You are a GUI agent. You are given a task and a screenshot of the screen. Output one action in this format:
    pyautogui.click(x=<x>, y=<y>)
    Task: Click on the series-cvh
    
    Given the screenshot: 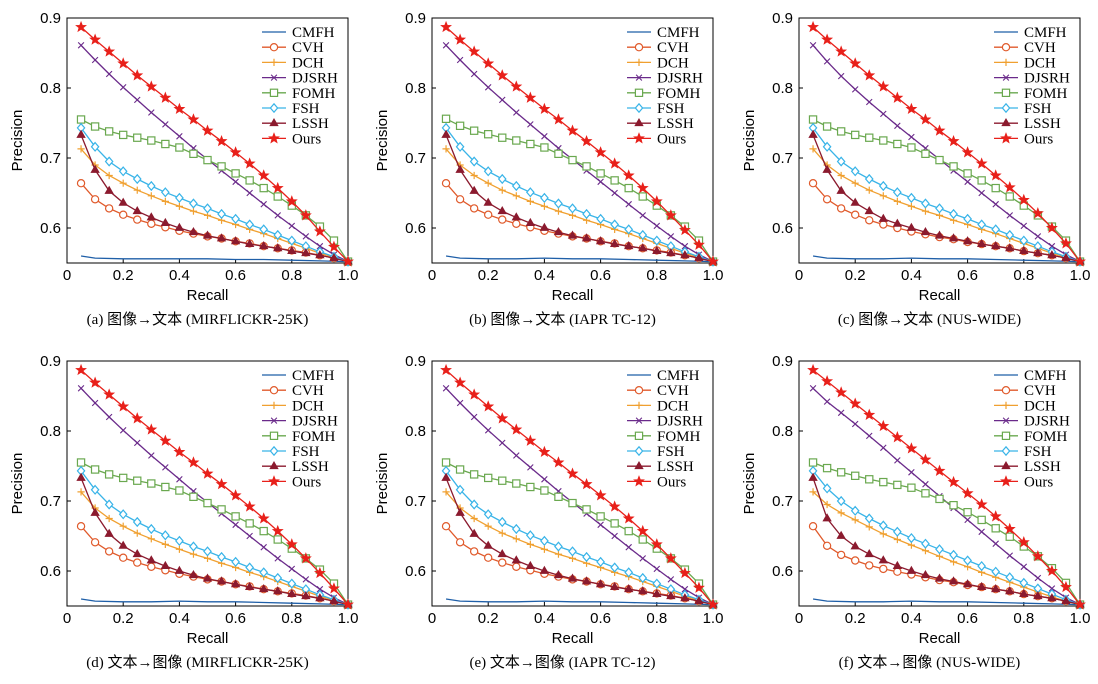 What is the action you would take?
    pyautogui.click(x=214, y=565)
    